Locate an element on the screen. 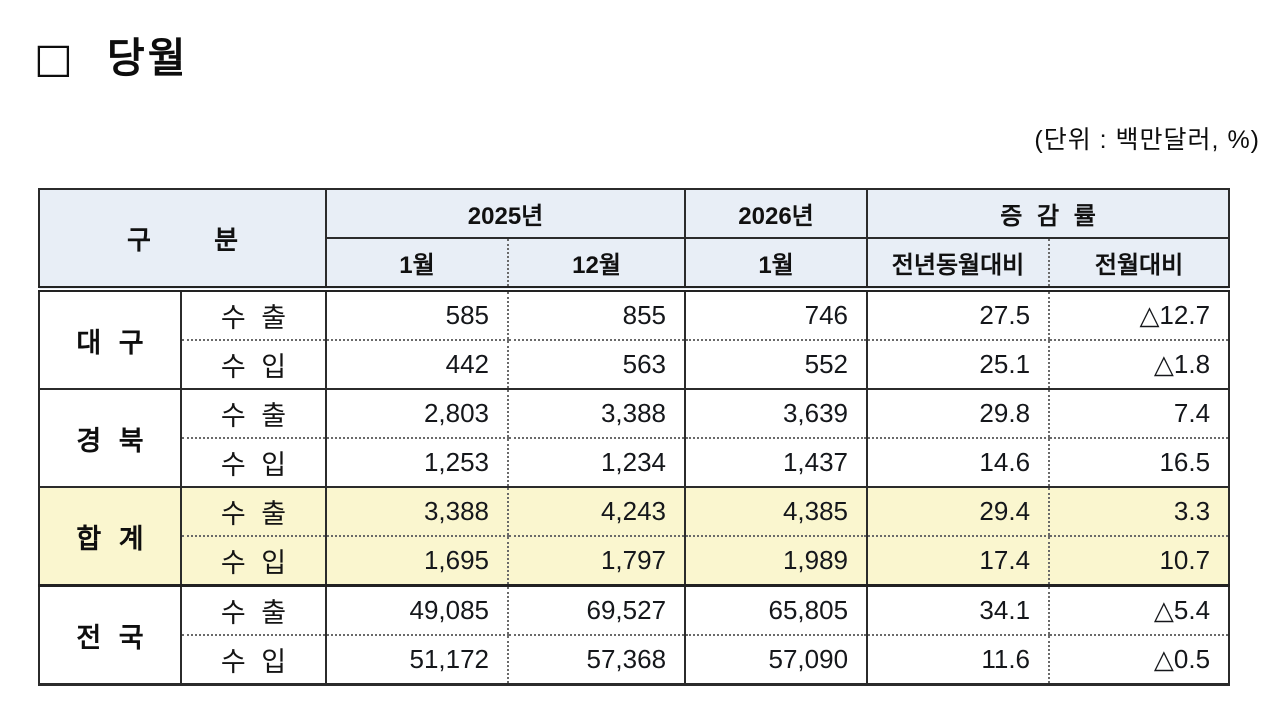 The width and height of the screenshot is (1280, 720). value-cell: △5.4 is located at coordinates (1139, 610).